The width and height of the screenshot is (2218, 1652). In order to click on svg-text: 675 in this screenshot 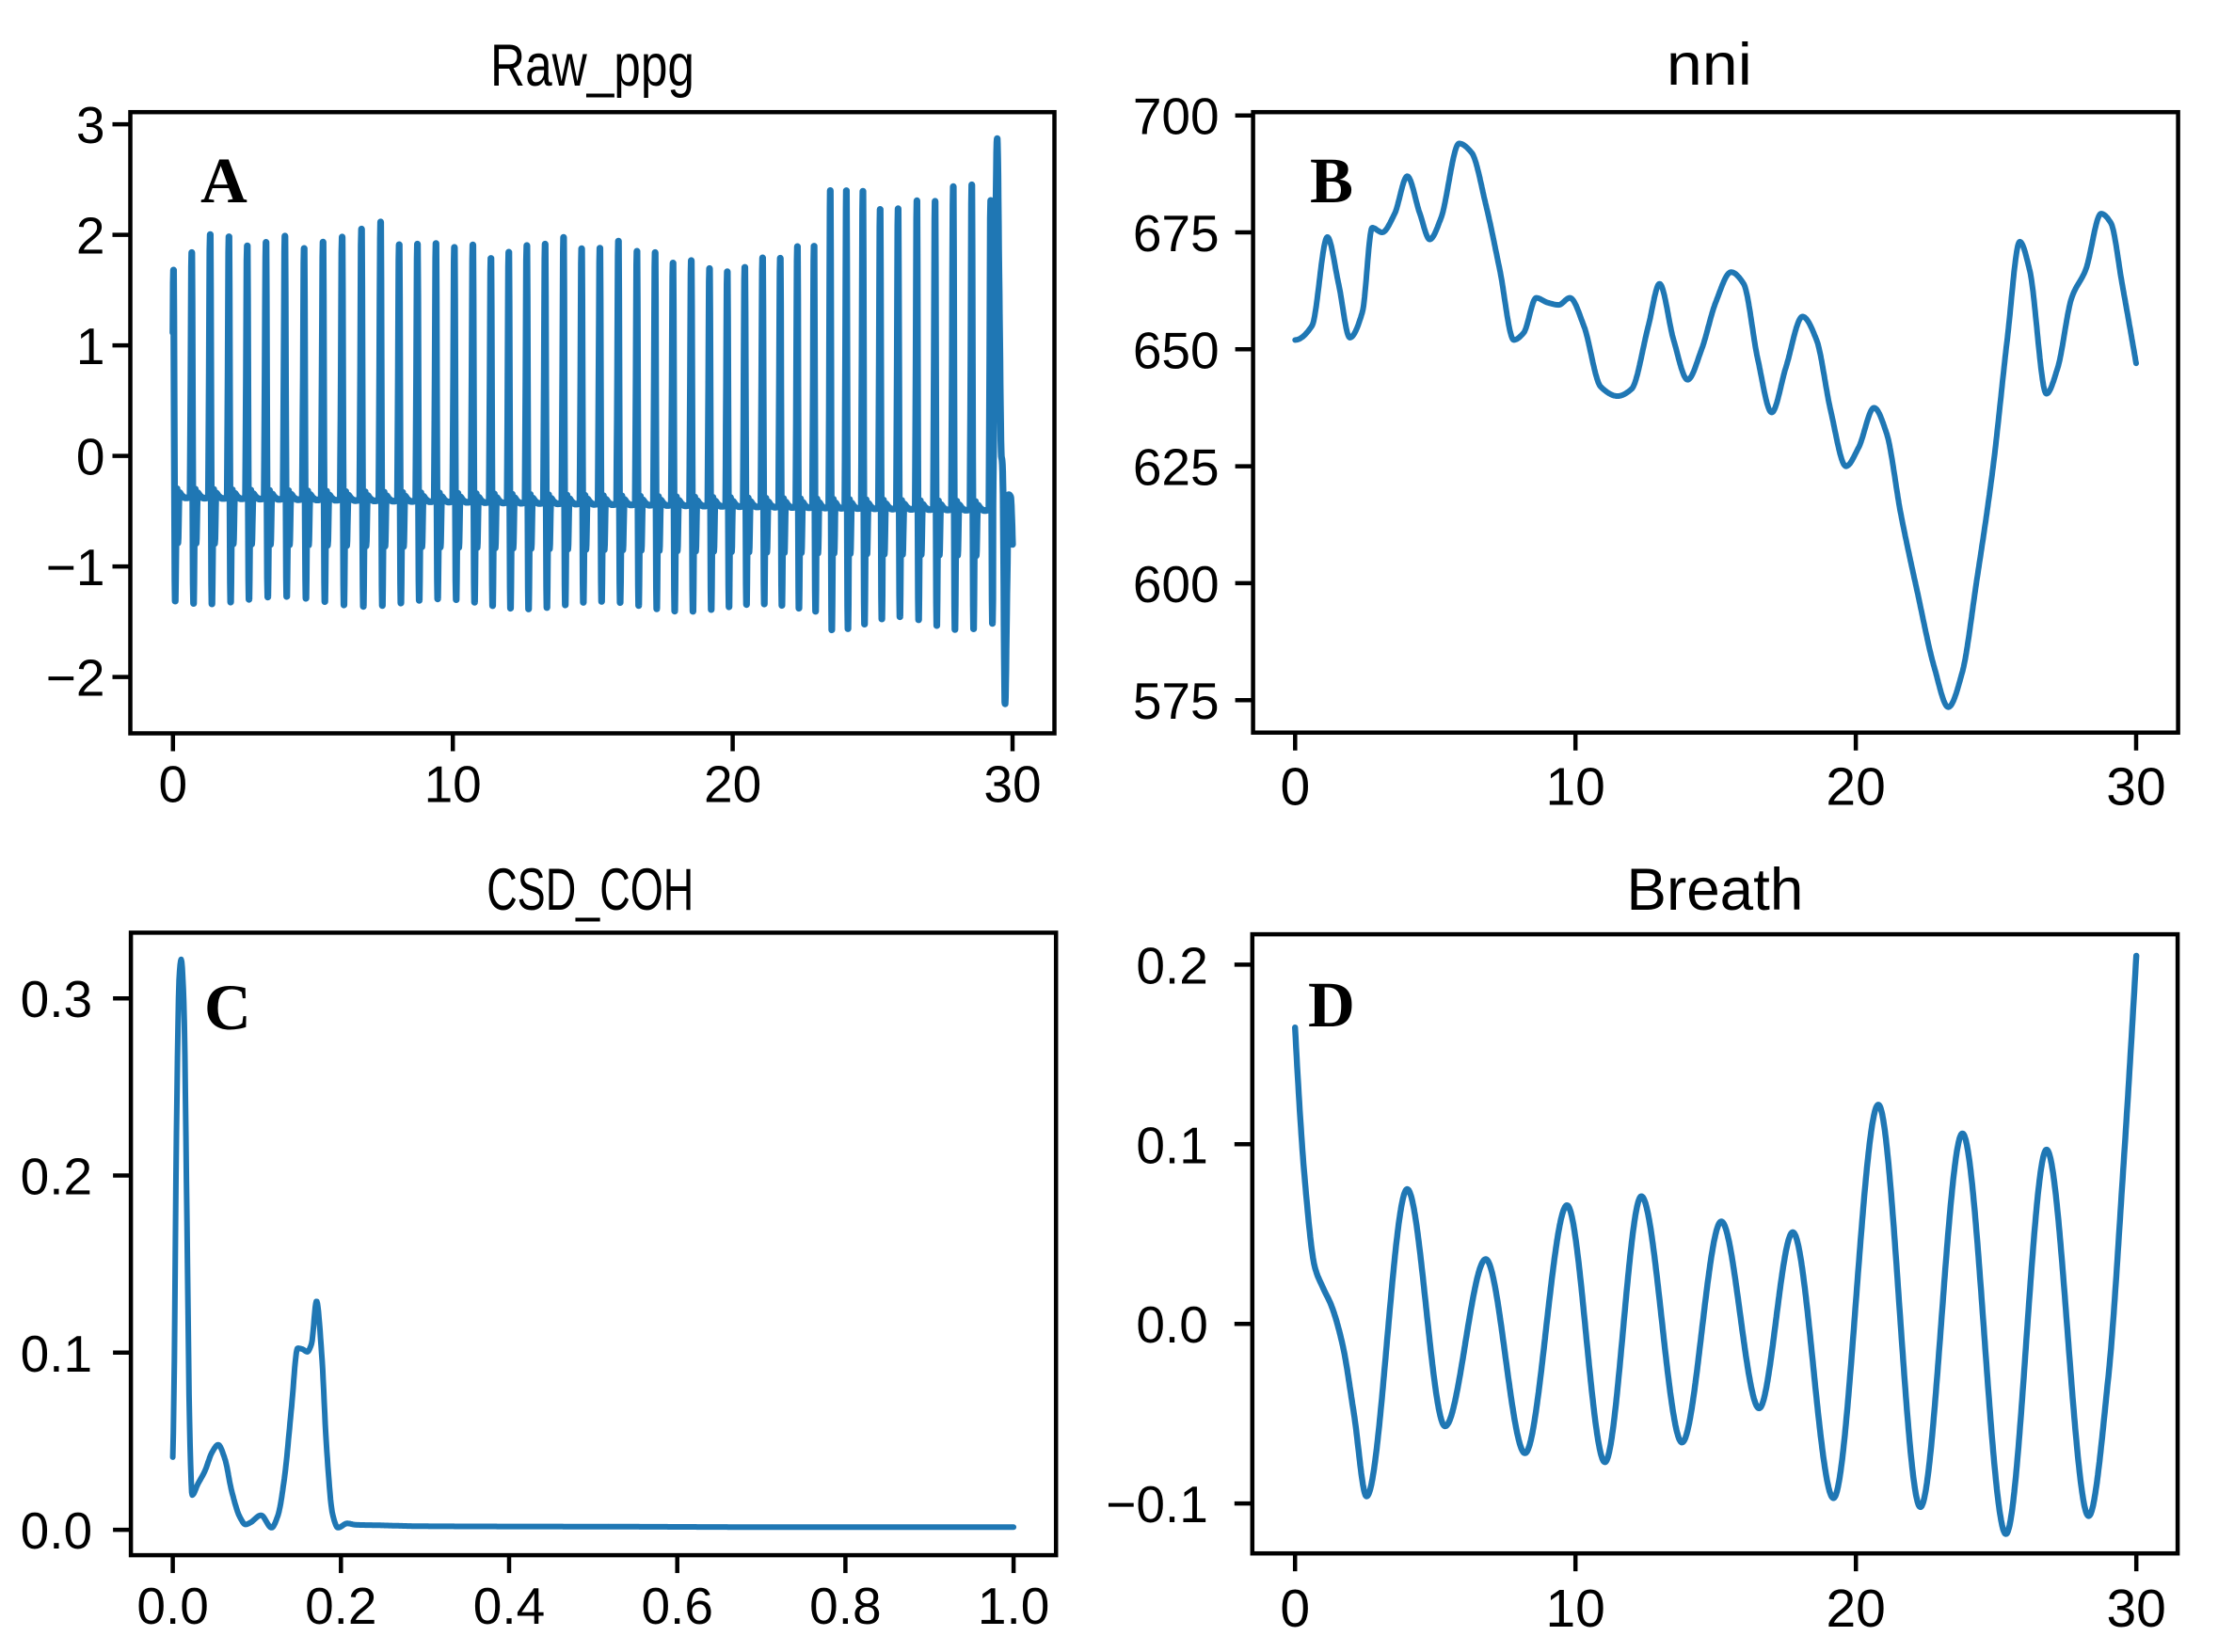, I will do `click(1176, 233)`.